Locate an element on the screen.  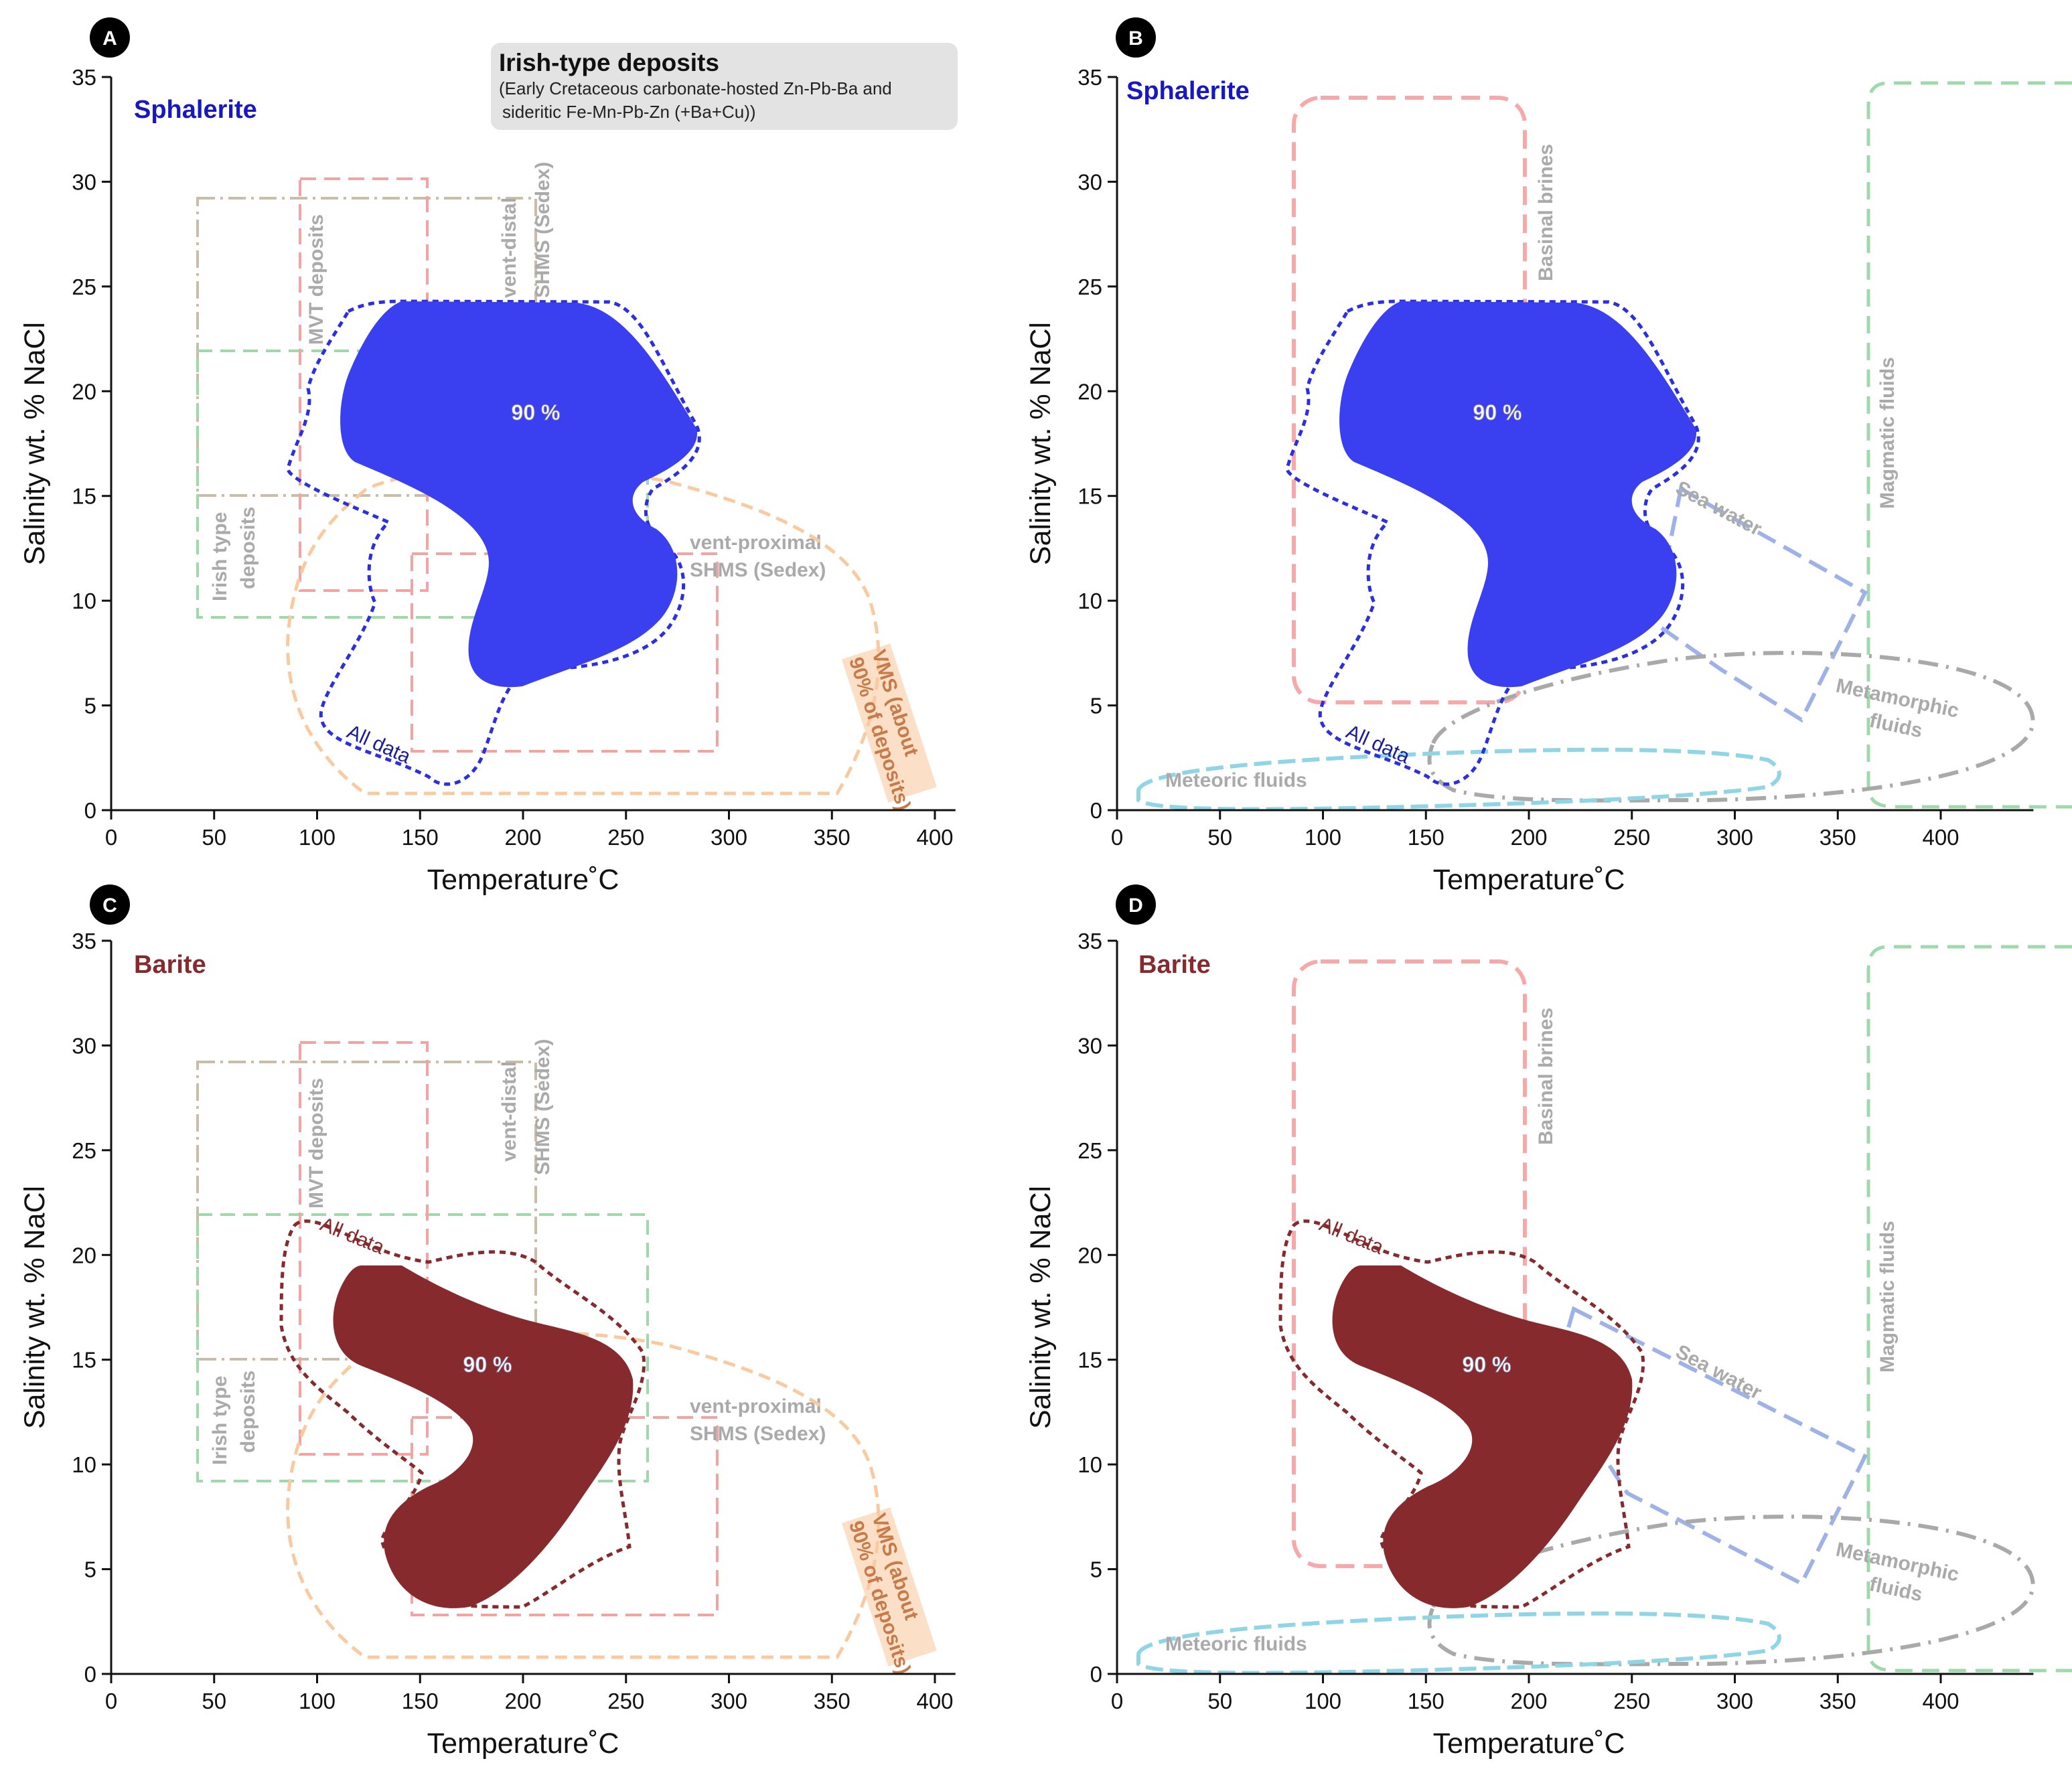
region-irish-c: Irish type deposits is located at coordinates (422, 1347).